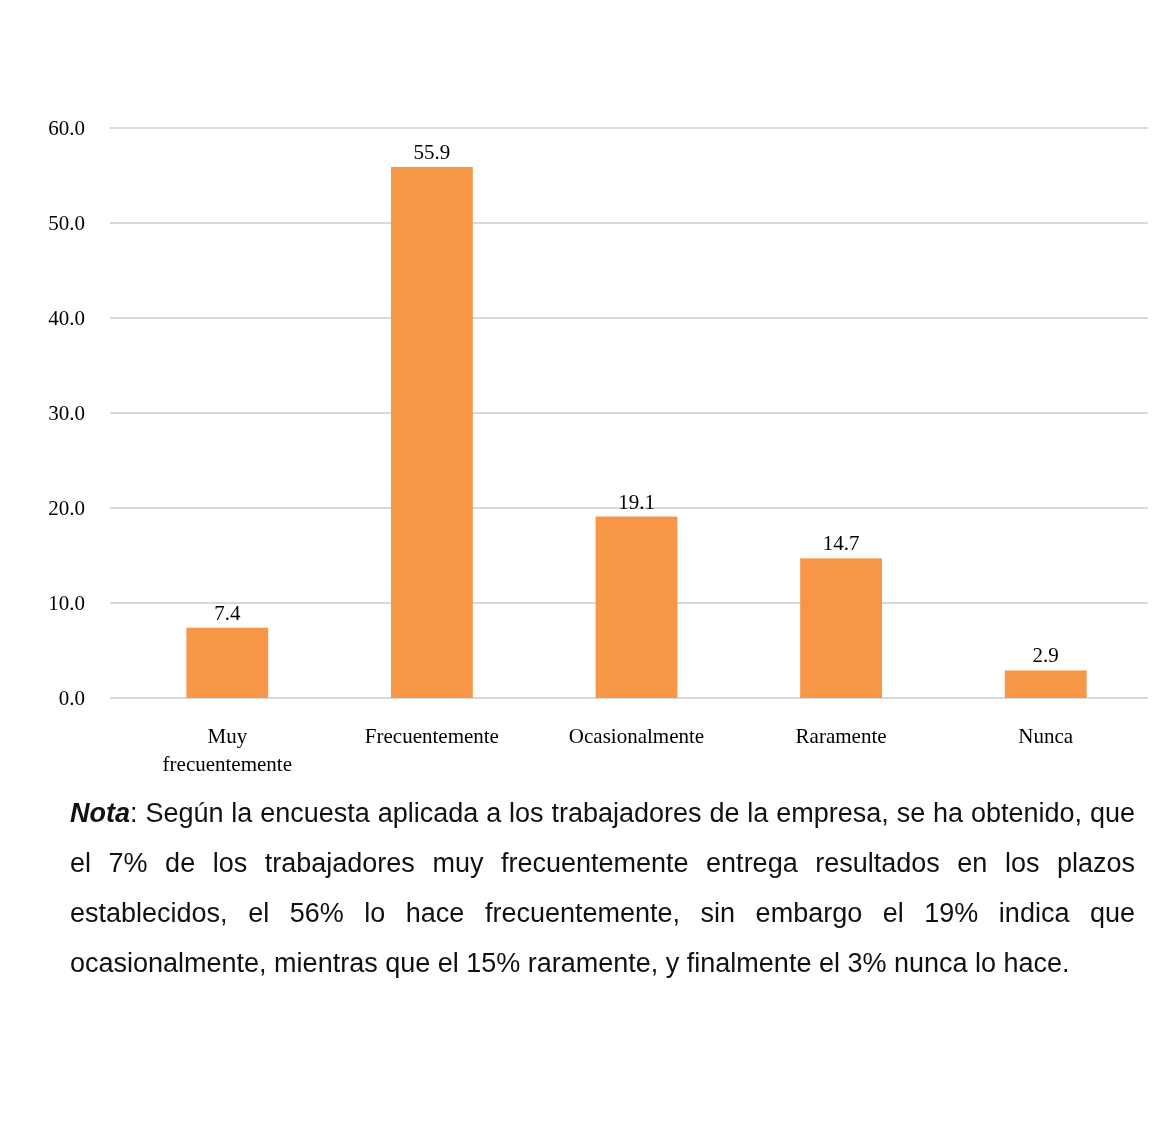 The width and height of the screenshot is (1175, 1123). I want to click on y-tick-label: 10.0, so click(66, 603).